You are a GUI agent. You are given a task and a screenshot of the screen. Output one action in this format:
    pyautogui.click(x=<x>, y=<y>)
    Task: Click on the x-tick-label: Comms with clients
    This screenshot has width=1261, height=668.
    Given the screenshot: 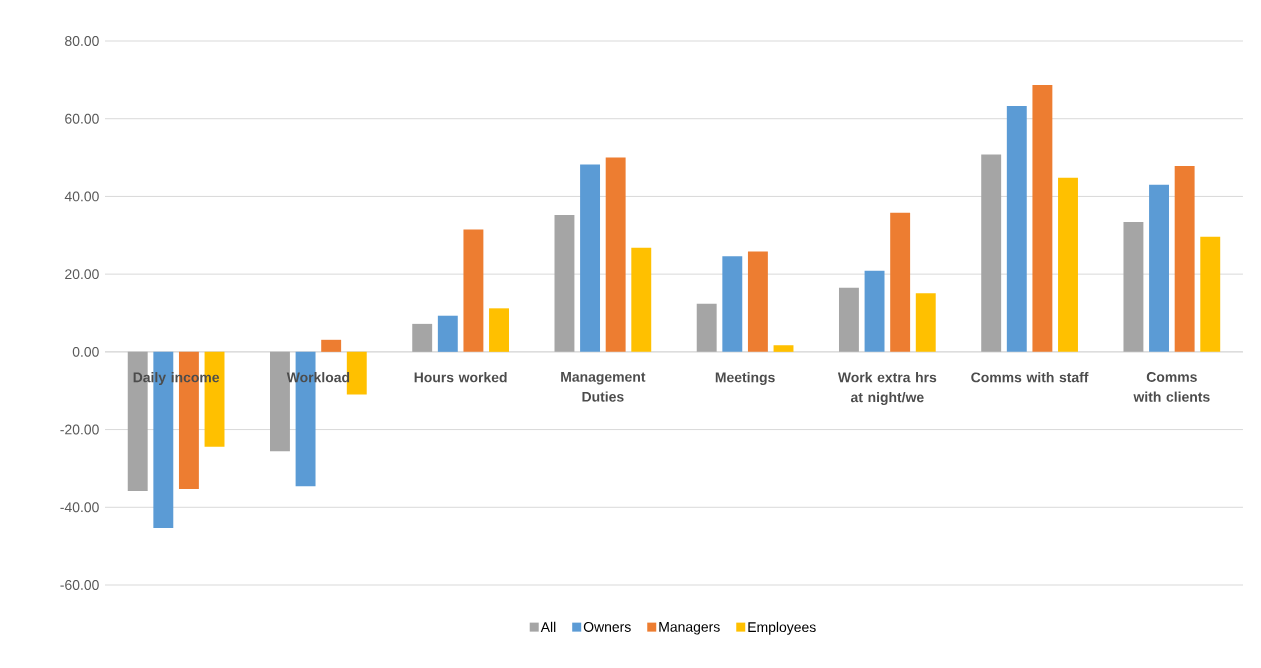 What is the action you would take?
    pyautogui.click(x=1171, y=387)
    